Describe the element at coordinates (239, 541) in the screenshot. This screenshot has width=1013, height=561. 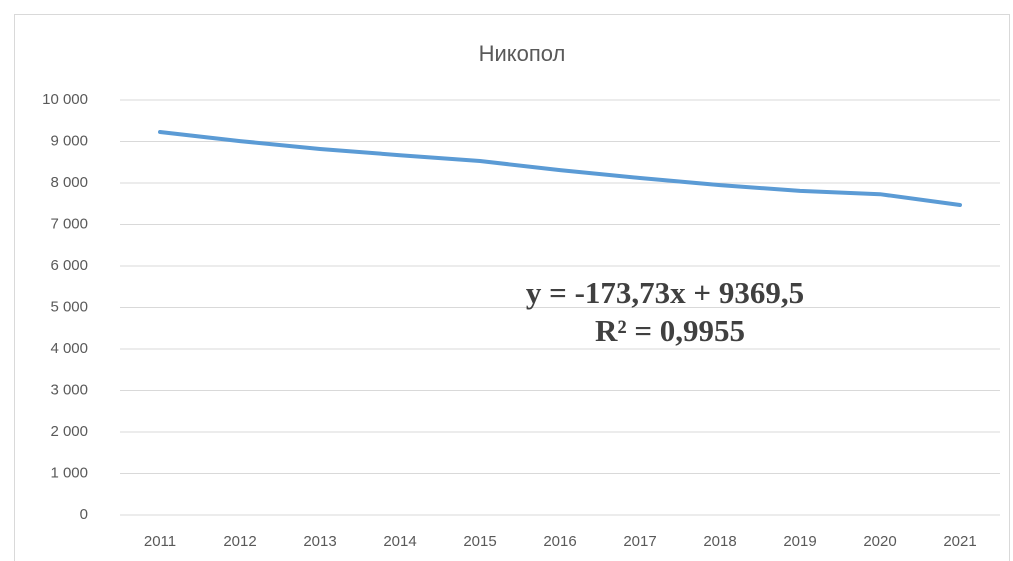
I see `x-tick-label: 2012` at that location.